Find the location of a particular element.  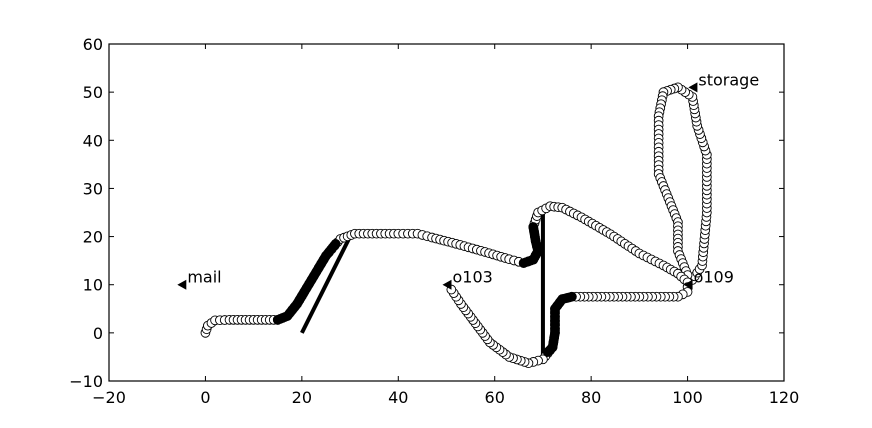

x-tick-label: 40 is located at coordinates (398, 397).